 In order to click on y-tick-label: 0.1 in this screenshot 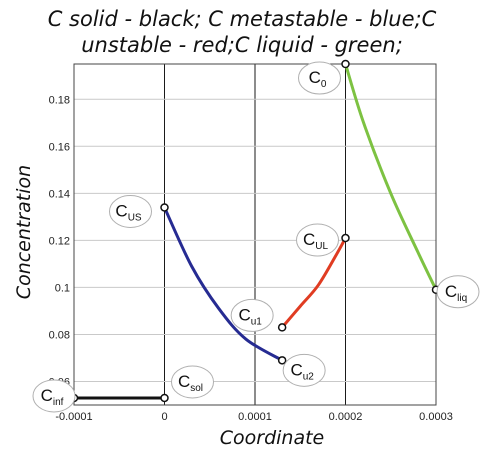, I will do `click(62, 288)`.